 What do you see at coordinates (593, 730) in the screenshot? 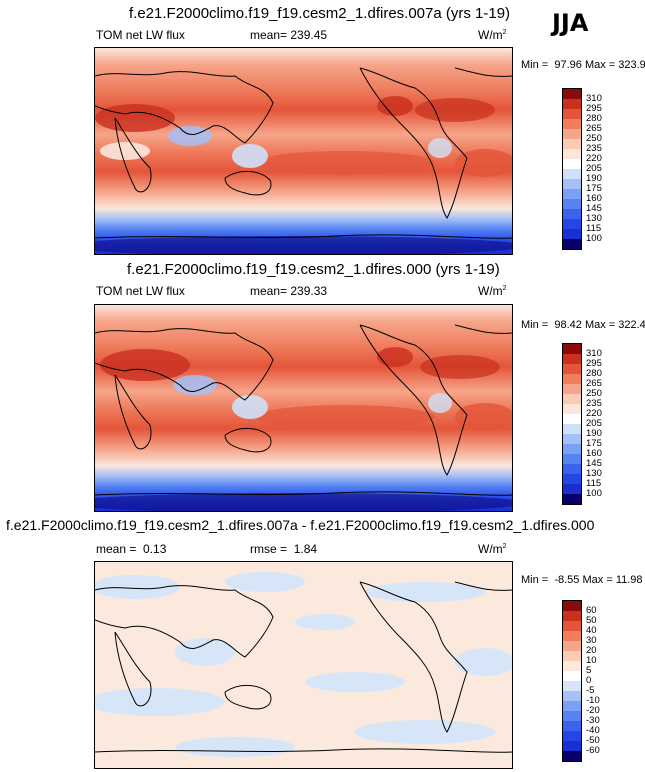
I see `colorbar-tick: -40` at bounding box center [593, 730].